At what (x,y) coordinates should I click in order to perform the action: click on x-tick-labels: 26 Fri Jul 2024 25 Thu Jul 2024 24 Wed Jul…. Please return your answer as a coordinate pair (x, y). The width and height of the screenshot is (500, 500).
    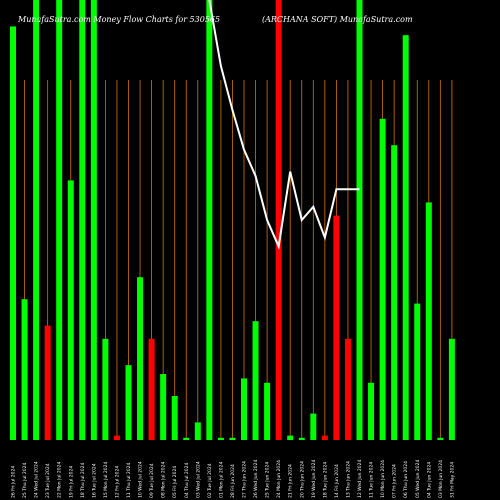
    Looking at the image, I should click on (233, 479).